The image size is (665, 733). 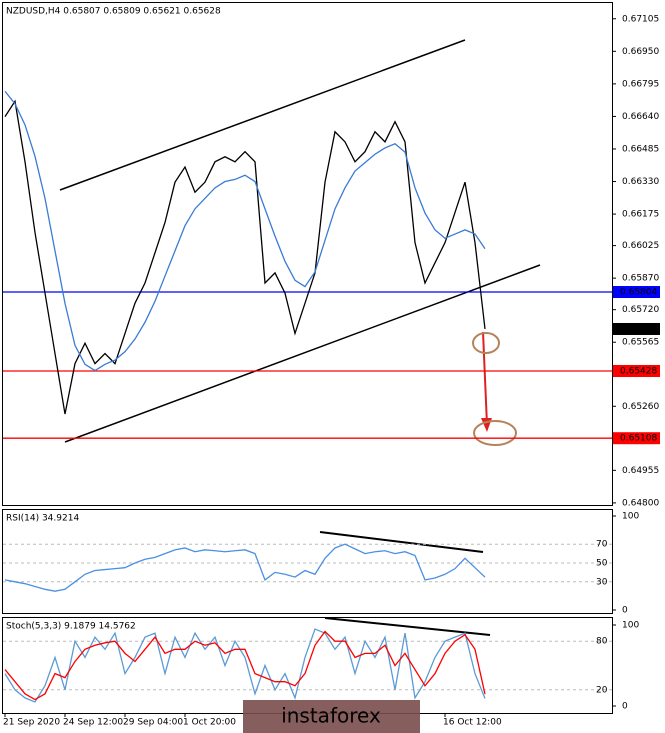 What do you see at coordinates (640, 149) in the screenshot?
I see `y-tick-label: 0.66485` at bounding box center [640, 149].